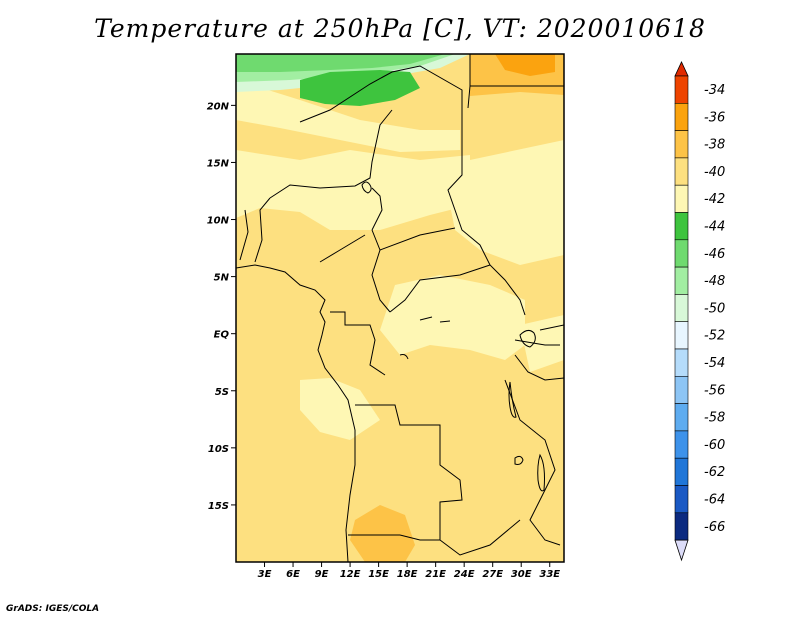 The width and height of the screenshot is (800, 618). What do you see at coordinates (435, 574) in the screenshot?
I see `lon-tick-label-6: 21E` at bounding box center [435, 574].